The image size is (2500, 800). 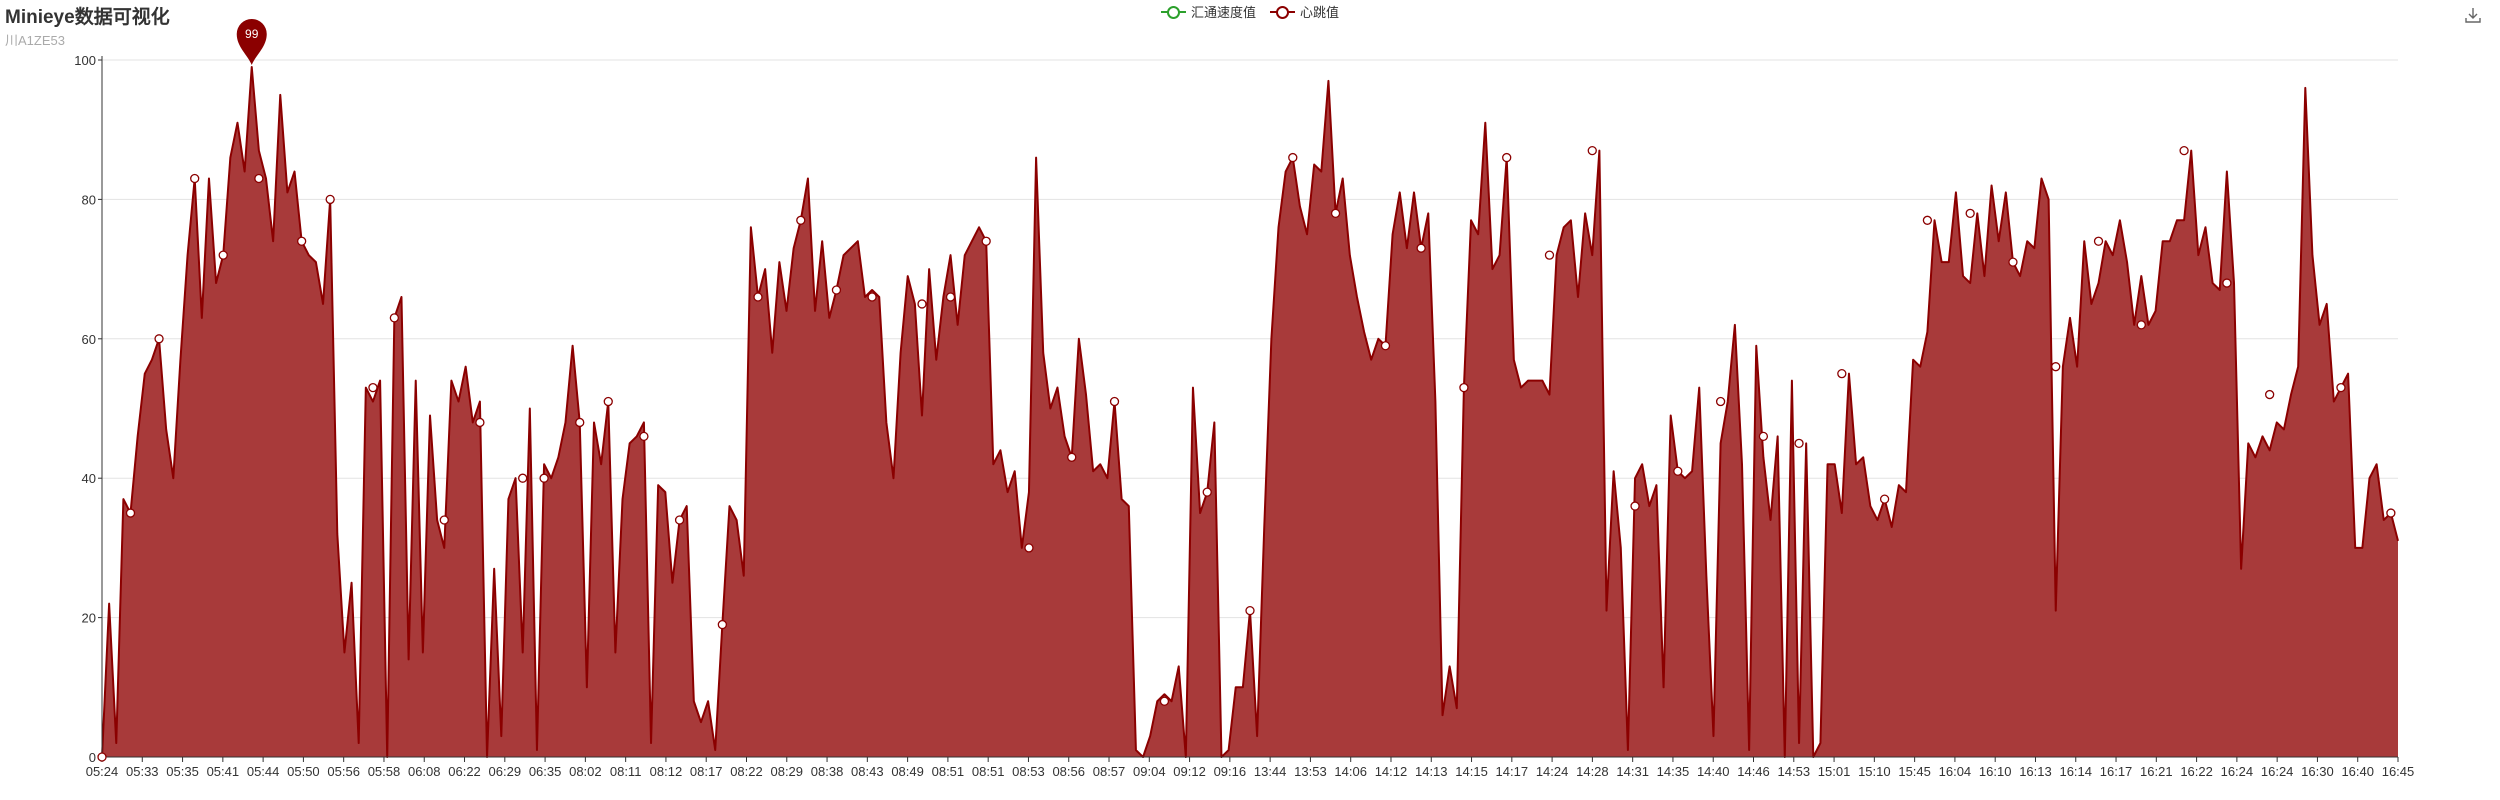 I want to click on x-tick-label: 05:41, so click(x=223, y=771).